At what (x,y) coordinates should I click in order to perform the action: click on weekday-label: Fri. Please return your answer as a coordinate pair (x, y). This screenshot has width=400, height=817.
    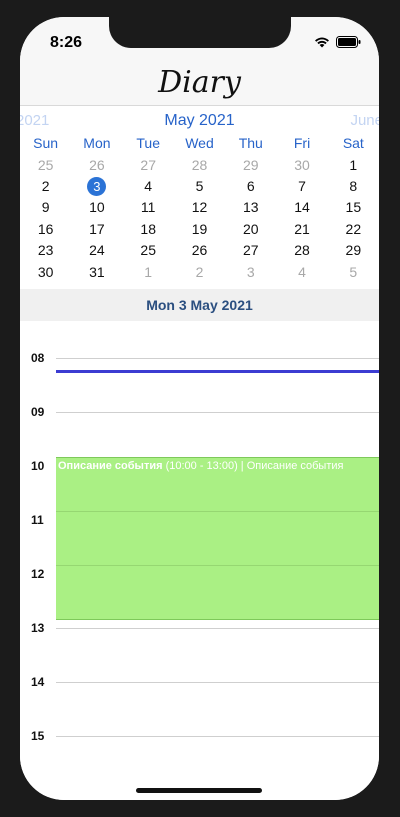
    Looking at the image, I should click on (302, 143).